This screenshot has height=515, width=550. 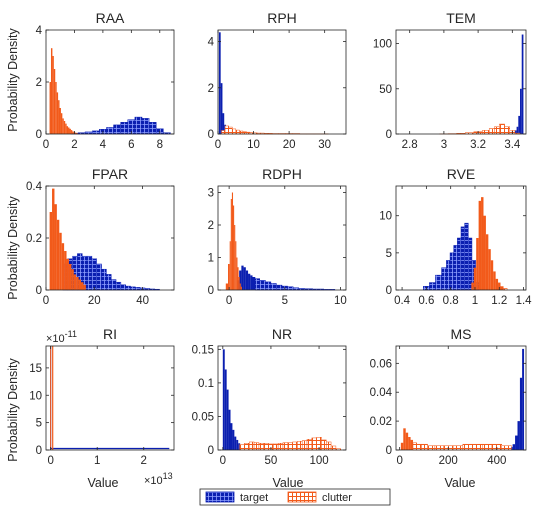 I want to click on y-tick-label: 0.06, so click(x=381, y=364).